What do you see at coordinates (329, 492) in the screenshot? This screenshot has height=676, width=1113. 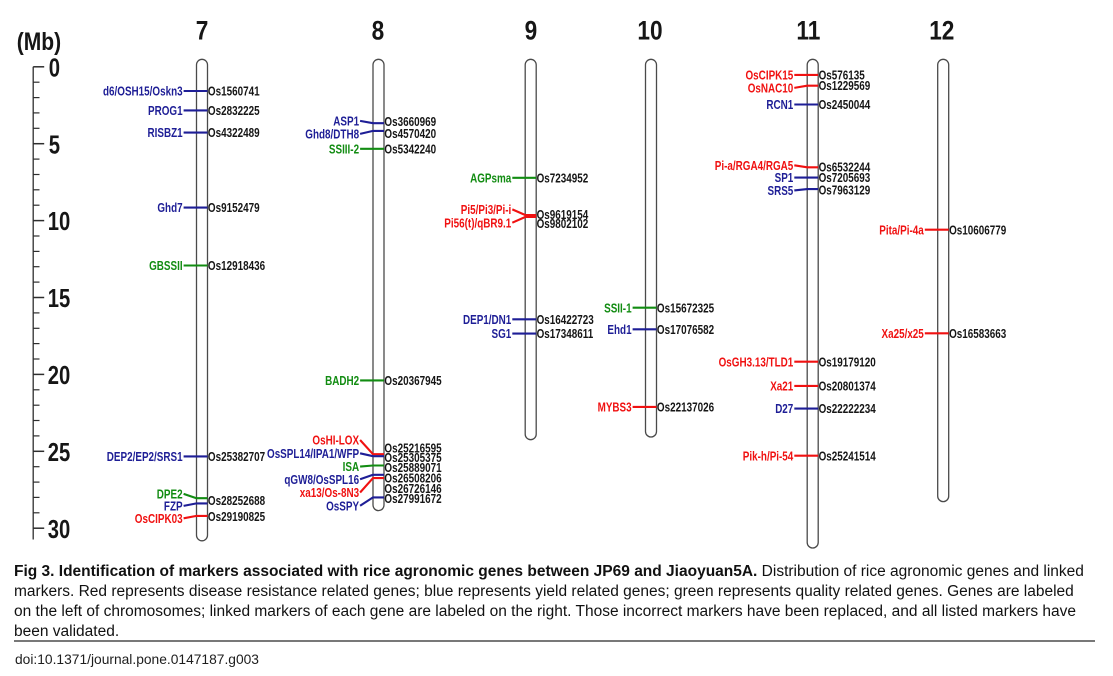 I see `svg-text: xa13/Os-8N3` at bounding box center [329, 492].